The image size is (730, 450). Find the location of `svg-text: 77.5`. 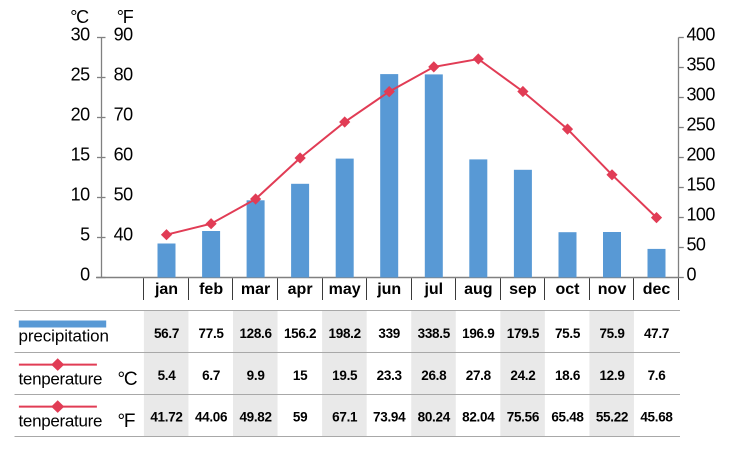

svg-text: 77.5 is located at coordinates (212, 333).